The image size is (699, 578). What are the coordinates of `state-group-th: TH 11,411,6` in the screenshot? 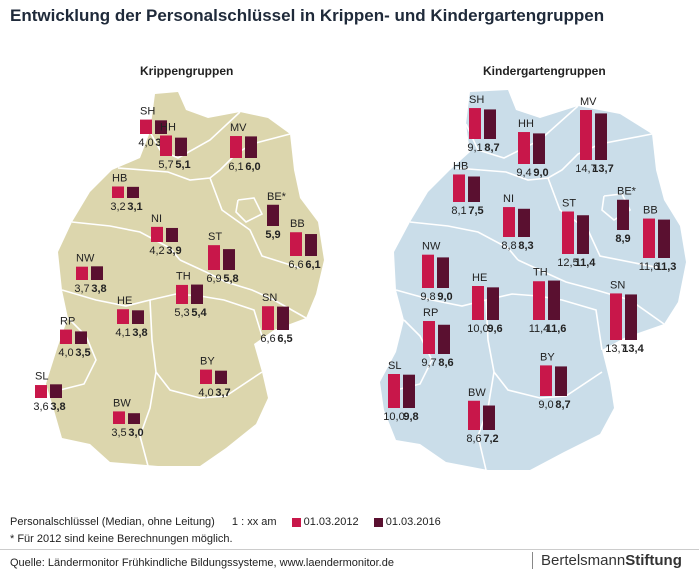 It's located at (548, 301).